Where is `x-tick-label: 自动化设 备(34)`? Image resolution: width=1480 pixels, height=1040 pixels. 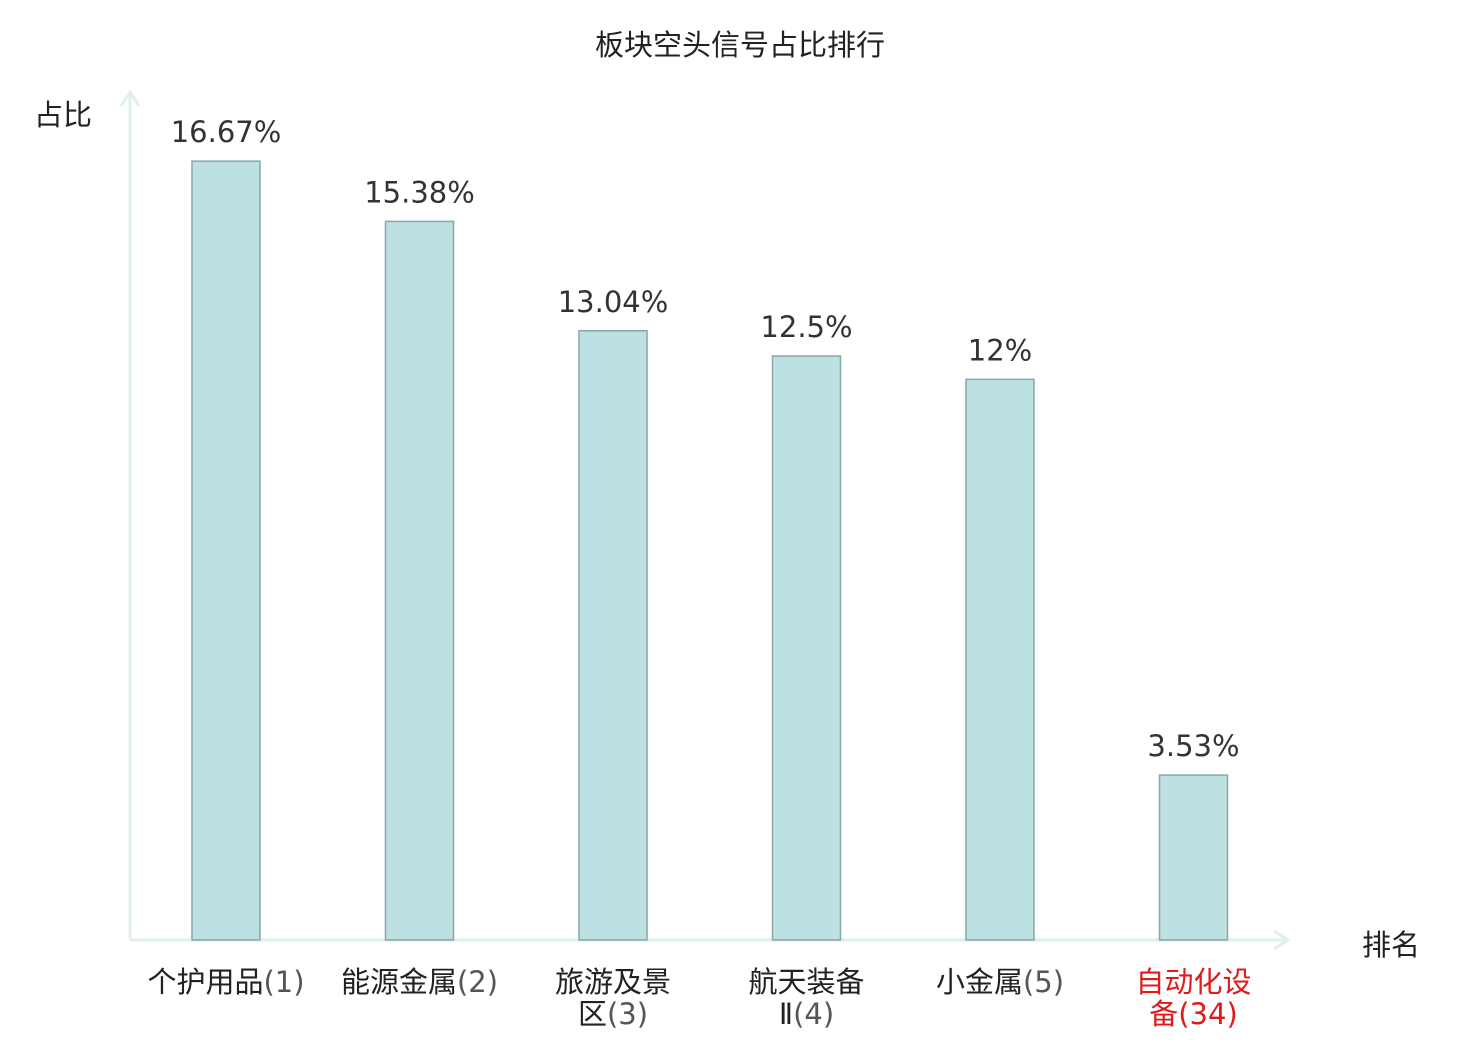 x-tick-label: 自动化设 备(34) is located at coordinates (1193, 998).